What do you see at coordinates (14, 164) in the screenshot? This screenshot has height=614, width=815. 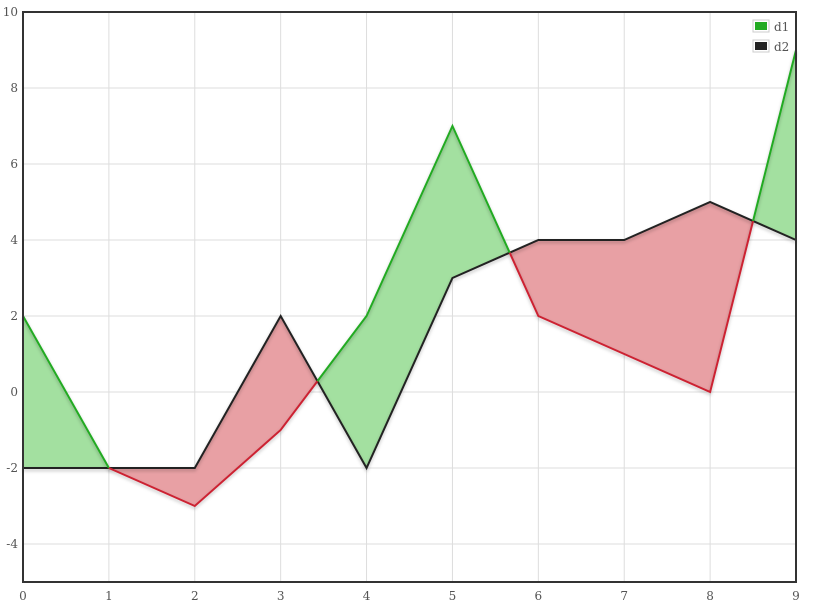 I see `y-tick-label: 6` at bounding box center [14, 164].